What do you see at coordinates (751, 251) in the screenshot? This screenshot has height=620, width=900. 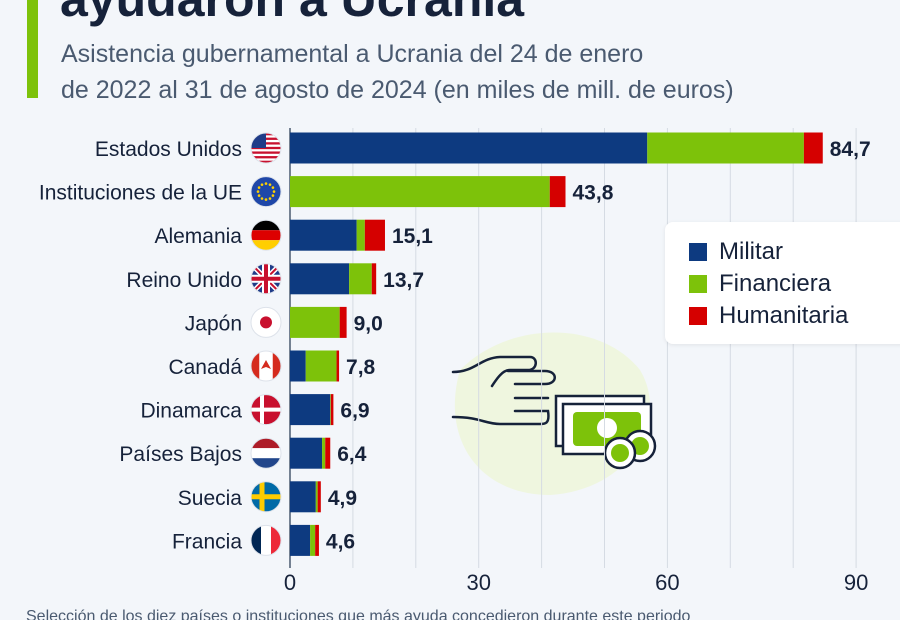 I see `legend-label: Militar` at bounding box center [751, 251].